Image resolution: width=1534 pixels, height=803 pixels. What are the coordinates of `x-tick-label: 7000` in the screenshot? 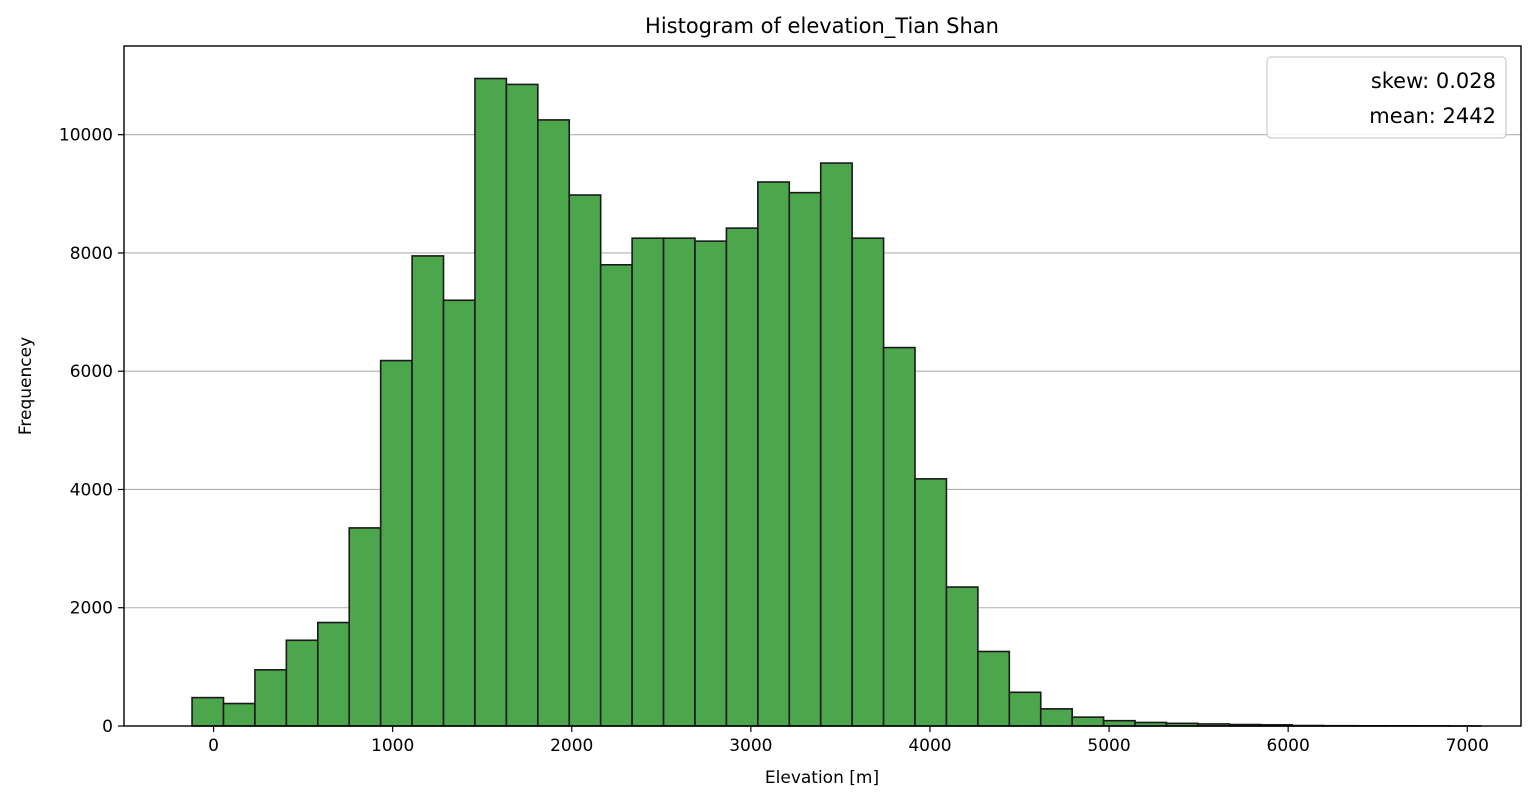 It's located at (1467, 746).